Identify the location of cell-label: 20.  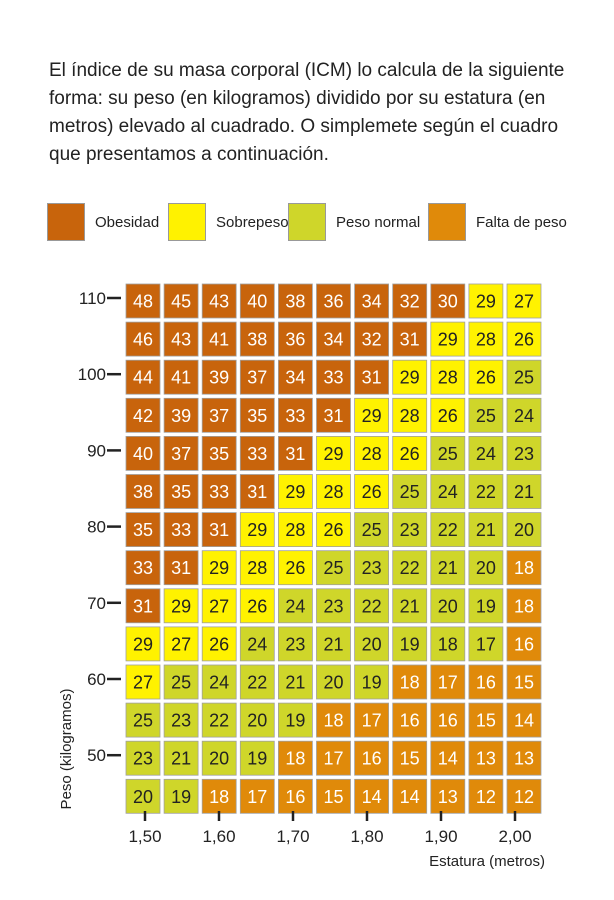
(257, 721).